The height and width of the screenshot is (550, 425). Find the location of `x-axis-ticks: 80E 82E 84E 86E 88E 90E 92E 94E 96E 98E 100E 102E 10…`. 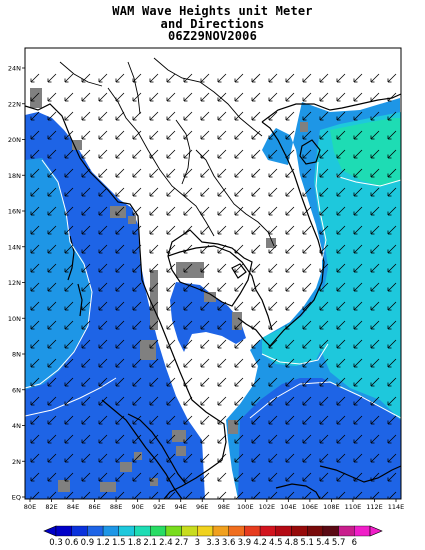

x-axis-ticks: 80E 82E 84E 86E 88E 90E 92E 94E 96E 98E 100E 102E 10… is located at coordinates (214, 505).